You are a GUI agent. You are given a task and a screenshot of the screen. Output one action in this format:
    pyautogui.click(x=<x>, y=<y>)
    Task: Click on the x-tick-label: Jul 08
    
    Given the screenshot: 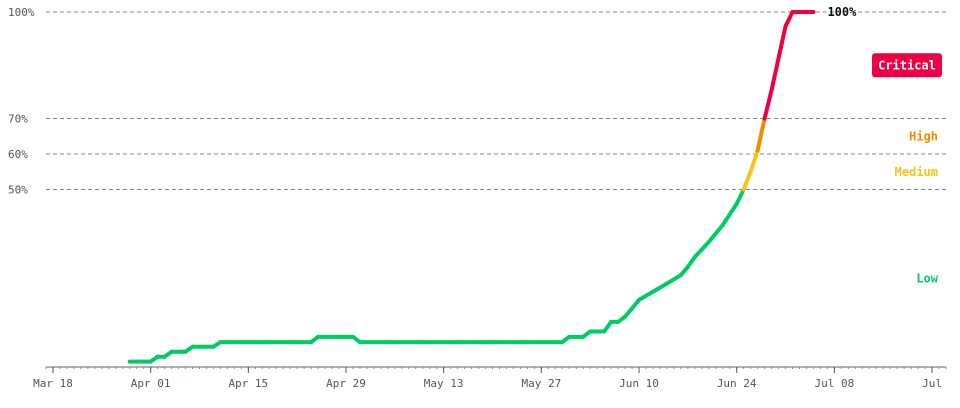 What is the action you would take?
    pyautogui.click(x=834, y=383)
    